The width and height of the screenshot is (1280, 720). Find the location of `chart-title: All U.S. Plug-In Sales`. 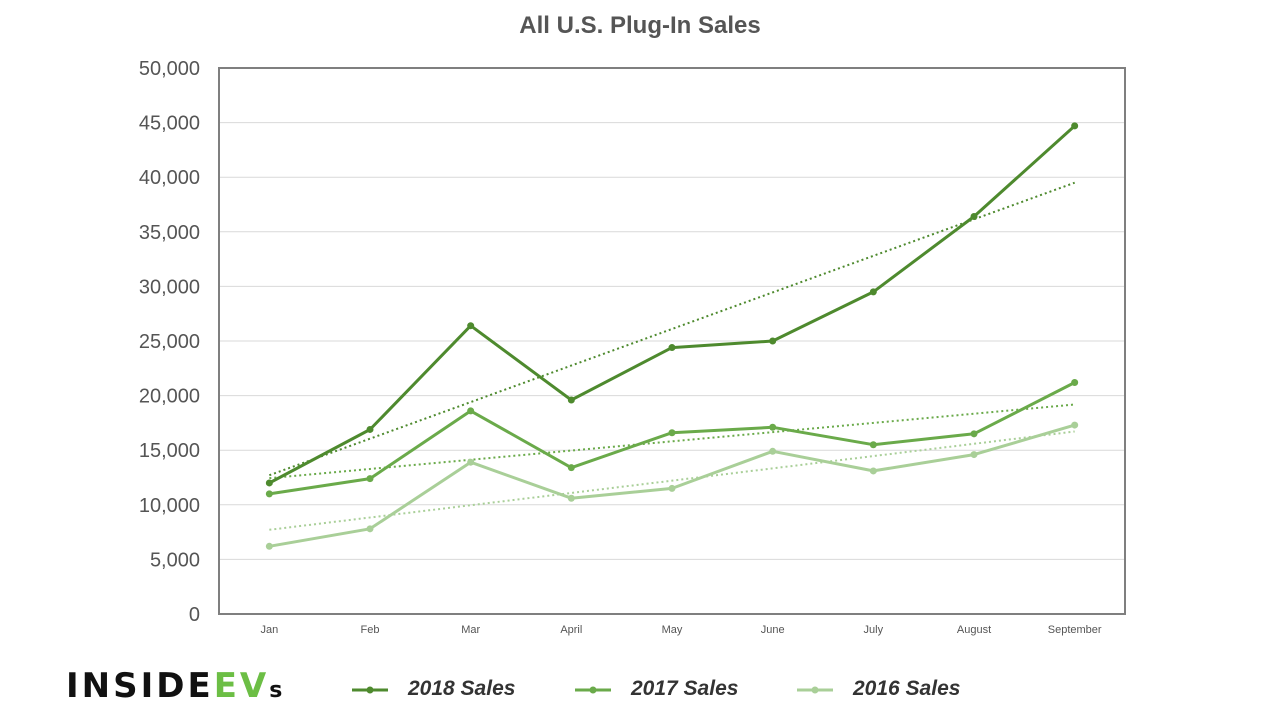

chart-title: All U.S. Plug-In Sales is located at coordinates (640, 25).